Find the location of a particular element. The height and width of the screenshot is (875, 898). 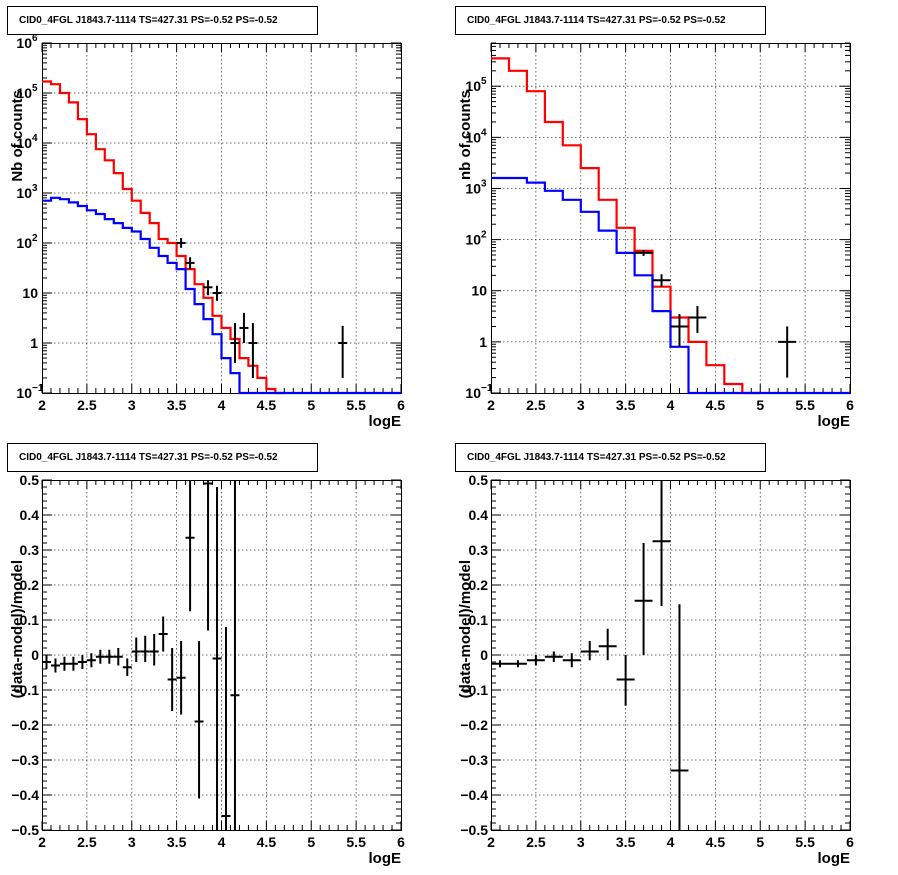

y-tick-label: −0.4 is located at coordinates (474, 795).